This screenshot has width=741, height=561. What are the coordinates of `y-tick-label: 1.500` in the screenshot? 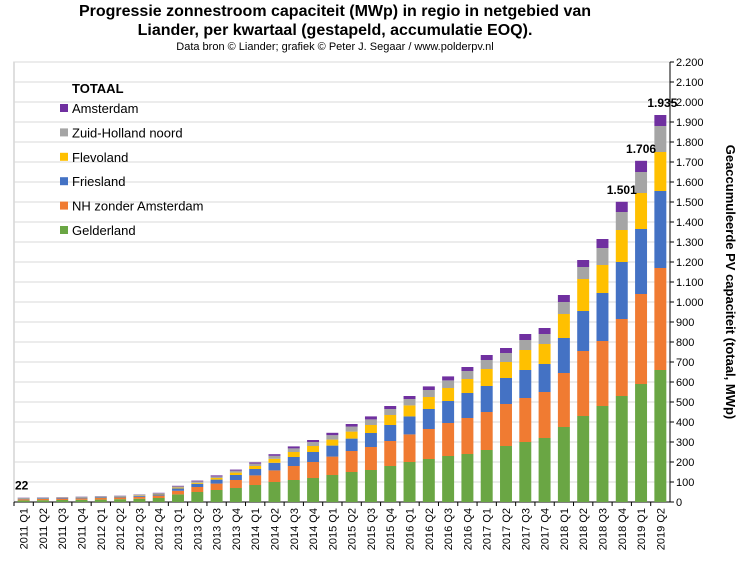 It's located at (690, 203).